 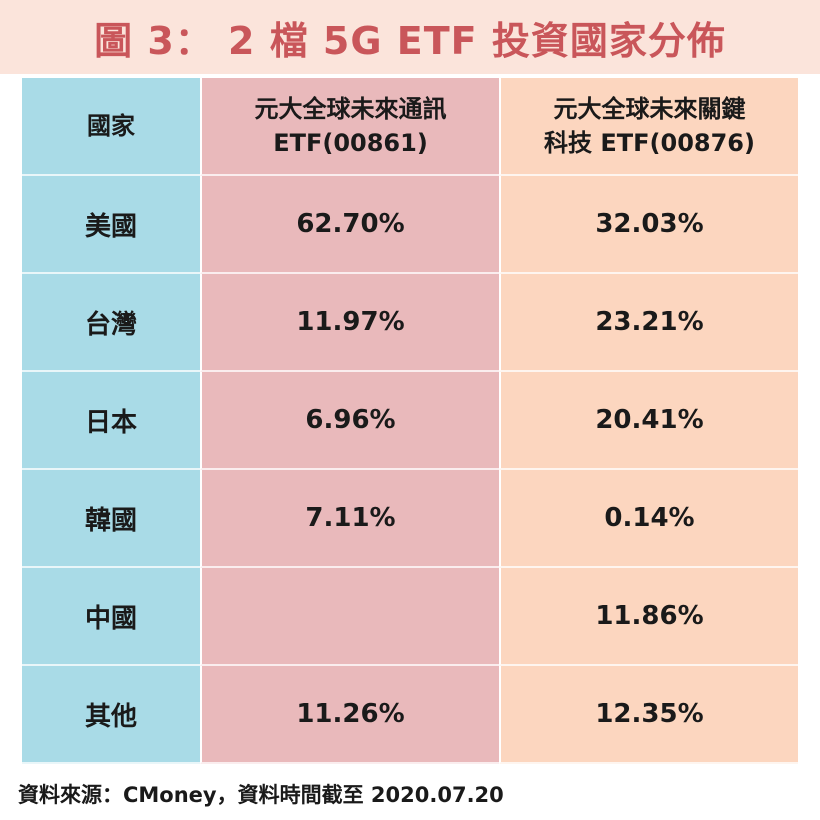 I want to click on row-etf-00861-cell: 11.26%, so click(x=349, y=715).